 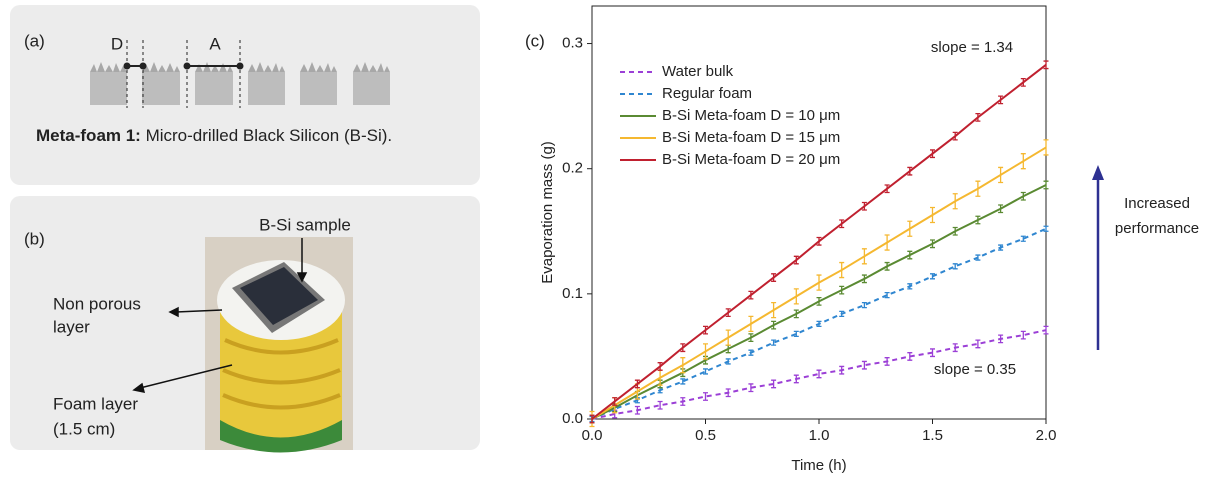 What do you see at coordinates (220, 315) in the screenshot?
I see `pointer-arrows` at bounding box center [220, 315].